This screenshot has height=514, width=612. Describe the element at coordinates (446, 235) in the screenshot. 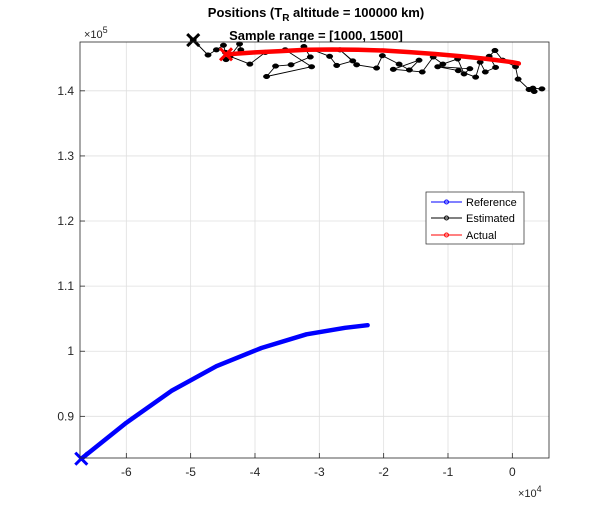

I see `legend-marker-actual` at that location.